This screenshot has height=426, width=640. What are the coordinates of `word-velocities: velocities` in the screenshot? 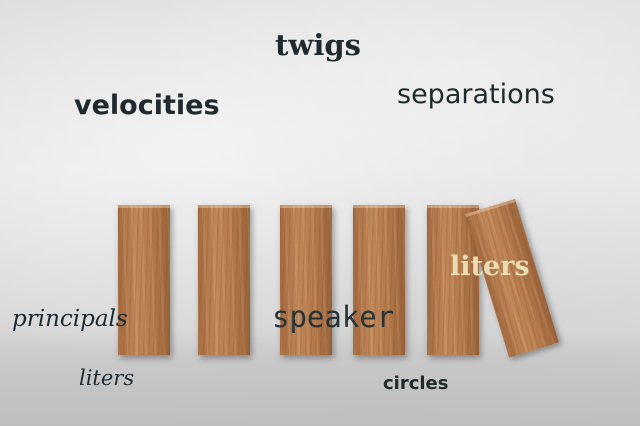 It's located at (147, 105).